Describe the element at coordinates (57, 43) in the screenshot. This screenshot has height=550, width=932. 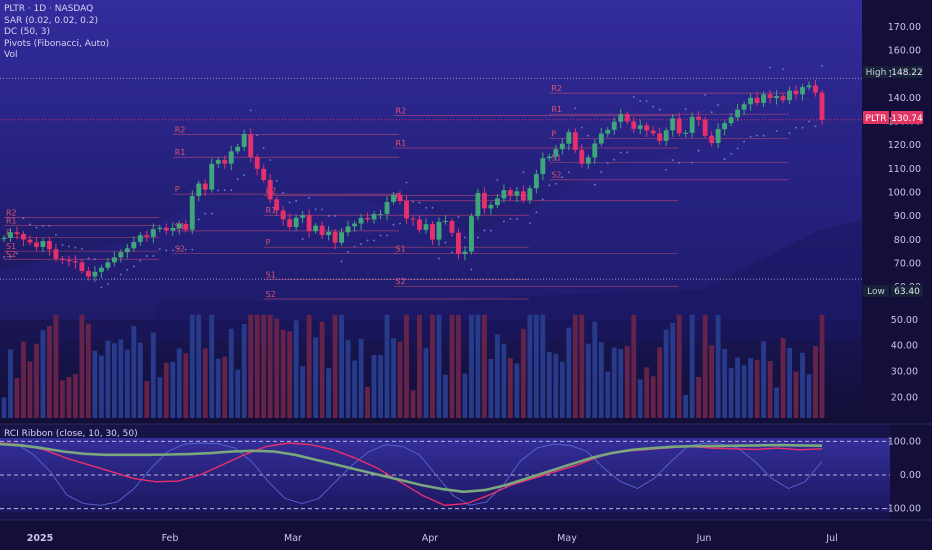
I see `legend-pivots: Pivots (Fibonacci, Auto)` at that location.